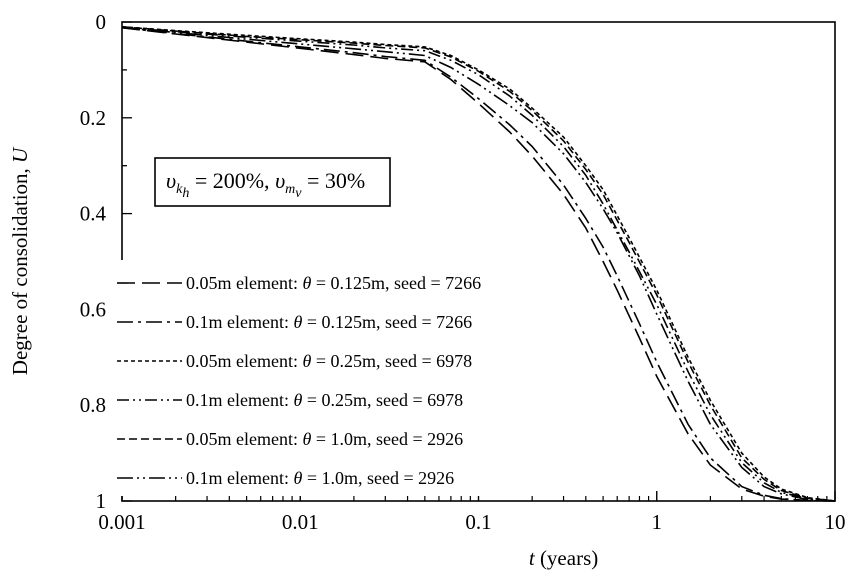 Image resolution: width=860 pixels, height=580 pixels. I want to click on x-tick-label: 10, so click(835, 522).